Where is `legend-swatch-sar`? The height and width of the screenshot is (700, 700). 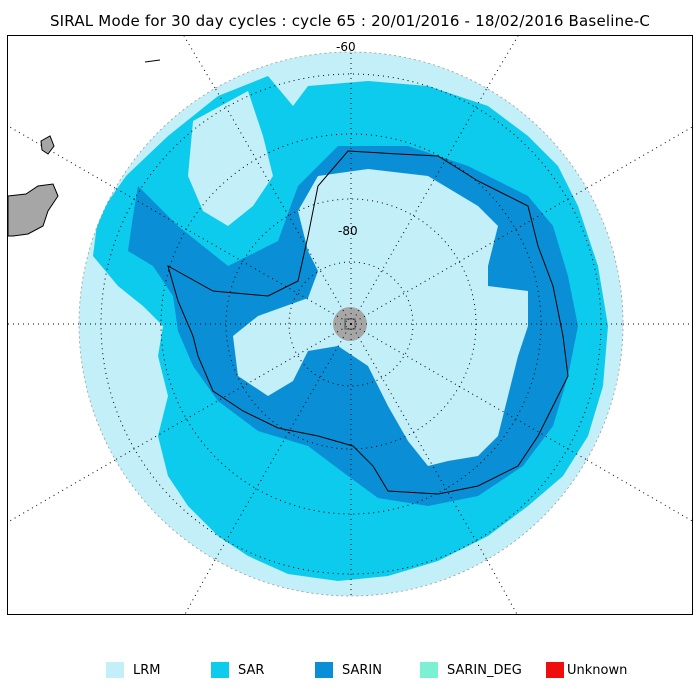
legend-swatch-sar is located at coordinates (220, 670).